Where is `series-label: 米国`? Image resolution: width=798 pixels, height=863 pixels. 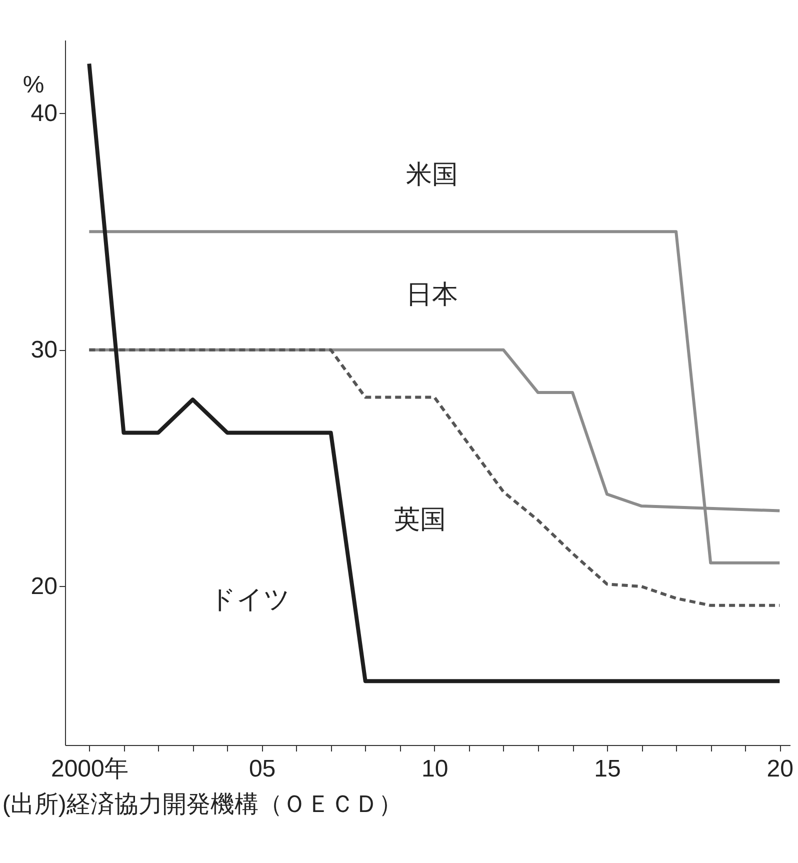 series-label: 米国 is located at coordinates (432, 174).